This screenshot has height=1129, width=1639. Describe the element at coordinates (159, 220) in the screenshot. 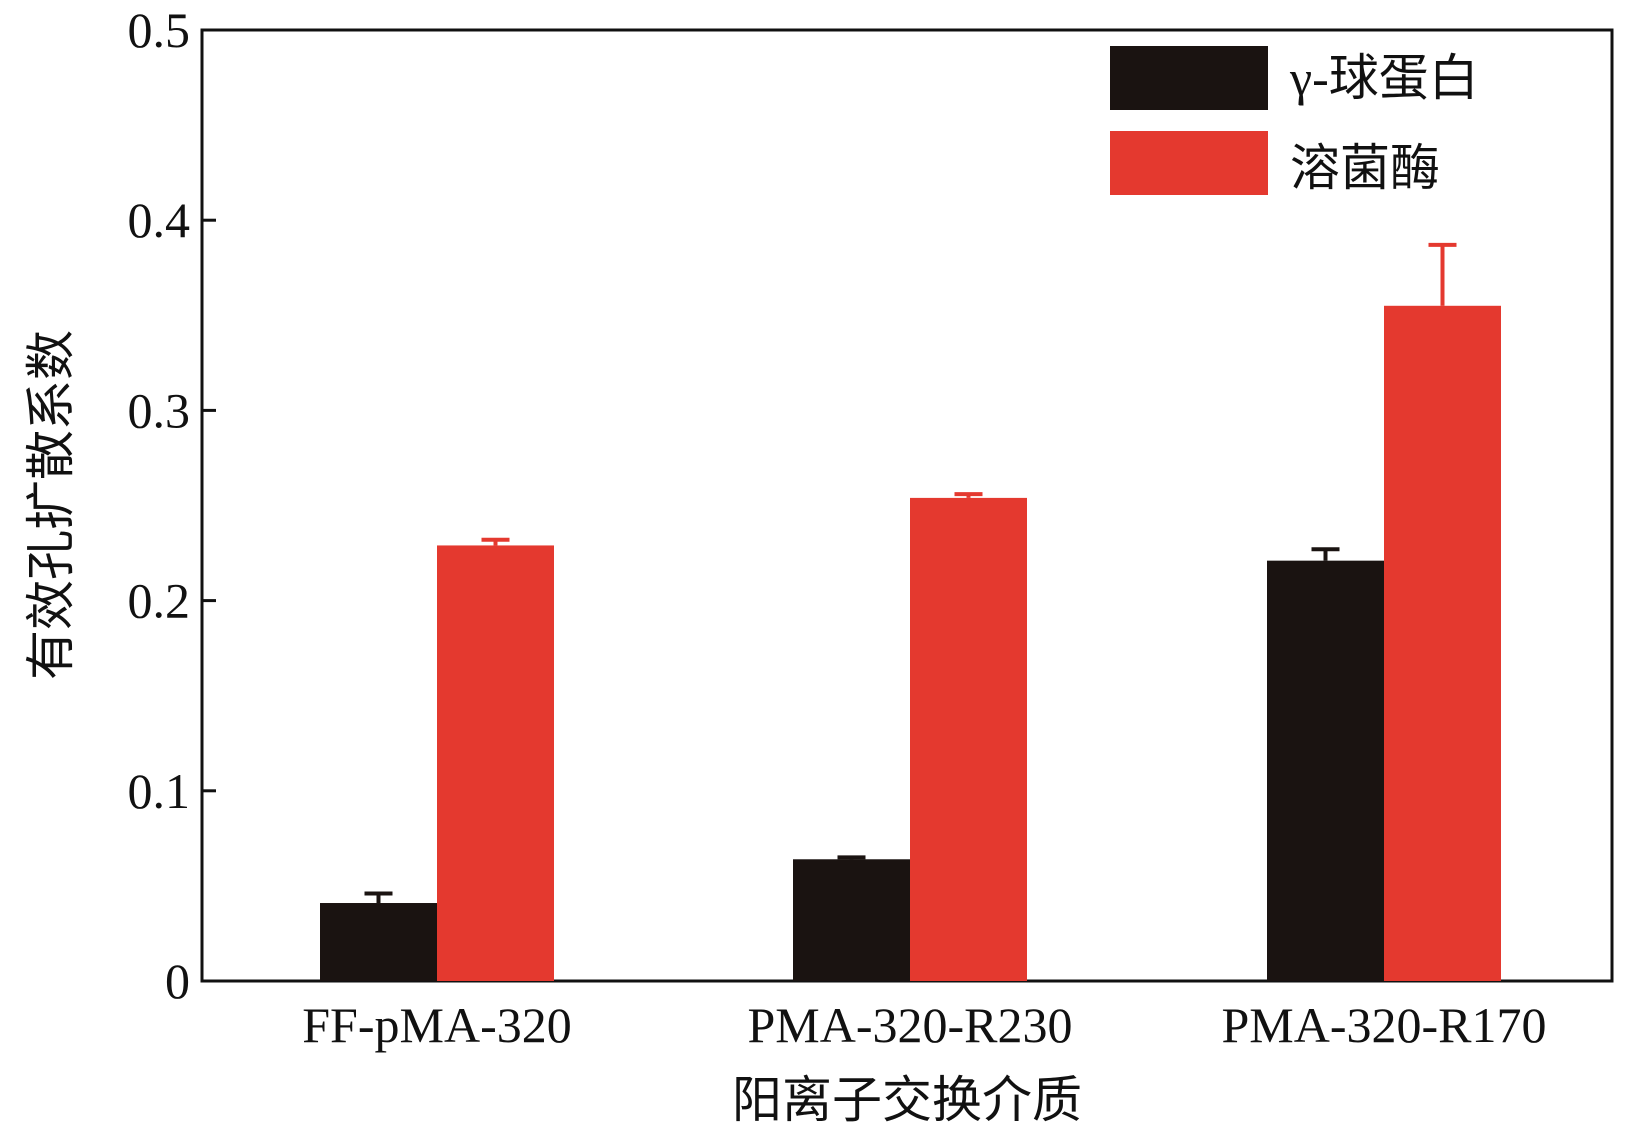

I see `y-tick-label: 0.4` at that location.